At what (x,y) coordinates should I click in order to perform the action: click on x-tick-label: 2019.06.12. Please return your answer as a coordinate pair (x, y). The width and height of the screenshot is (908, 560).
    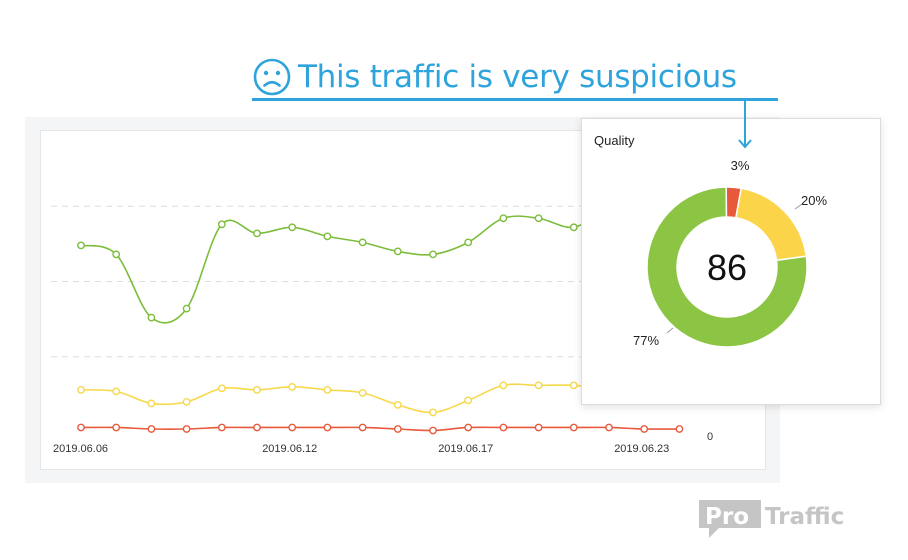
    Looking at the image, I should click on (289, 449).